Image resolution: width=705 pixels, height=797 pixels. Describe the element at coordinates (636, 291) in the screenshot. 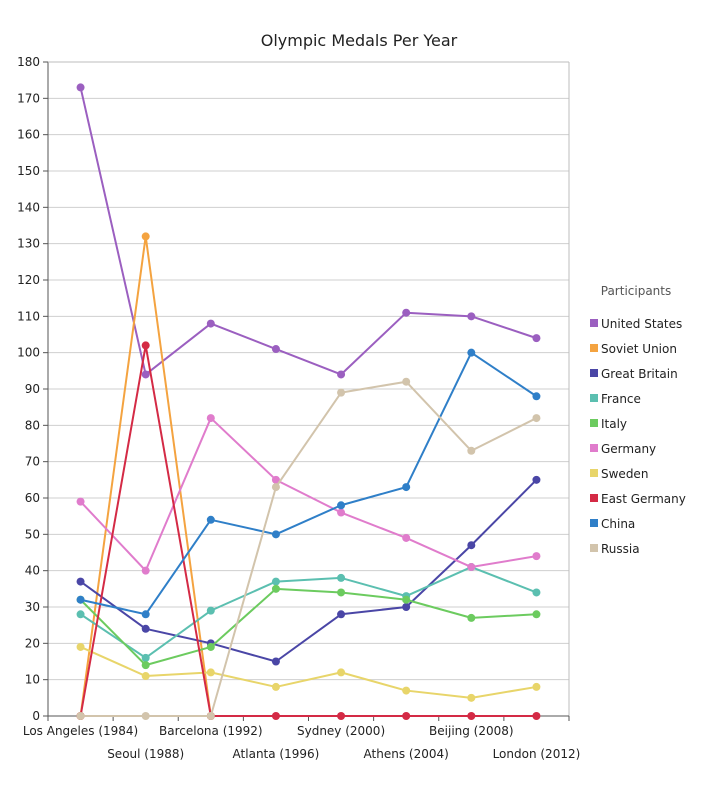

I see `legend-title: Participants` at that location.